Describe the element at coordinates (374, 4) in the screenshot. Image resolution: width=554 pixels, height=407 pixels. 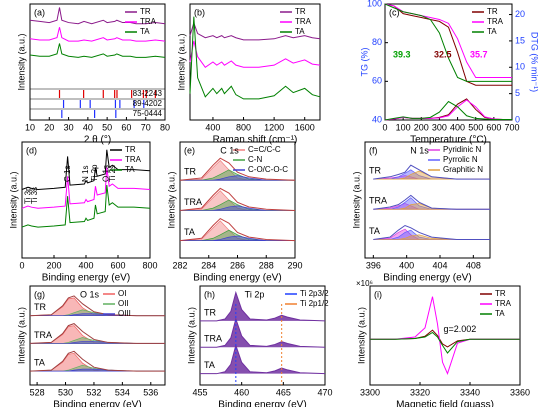
I see `y-tick-label: 100` at that location.